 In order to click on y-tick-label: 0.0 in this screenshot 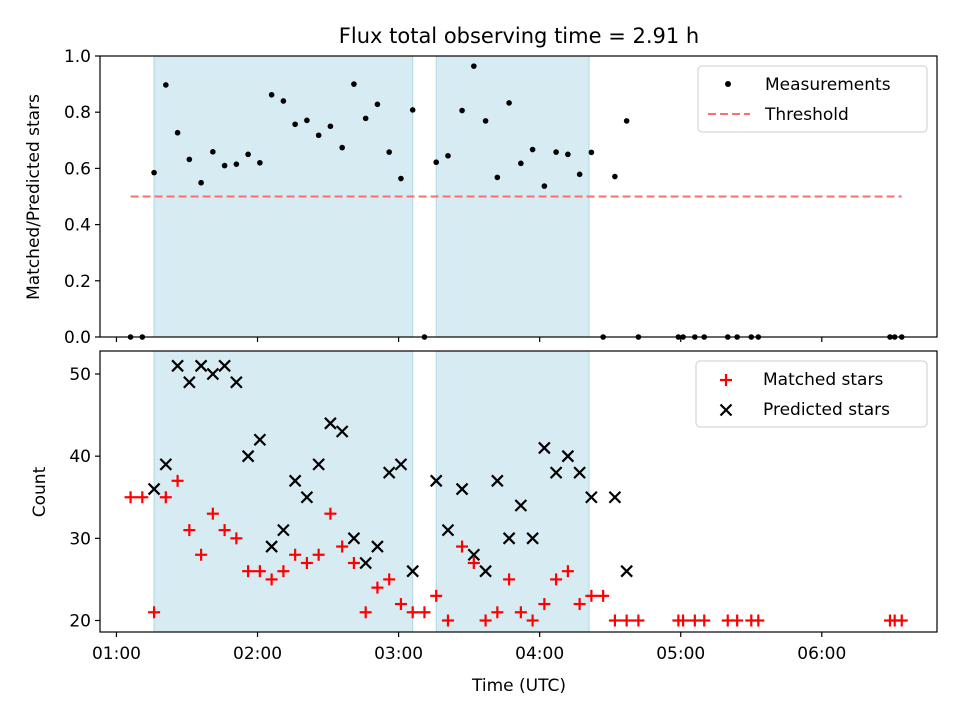, I will do `click(77, 338)`.